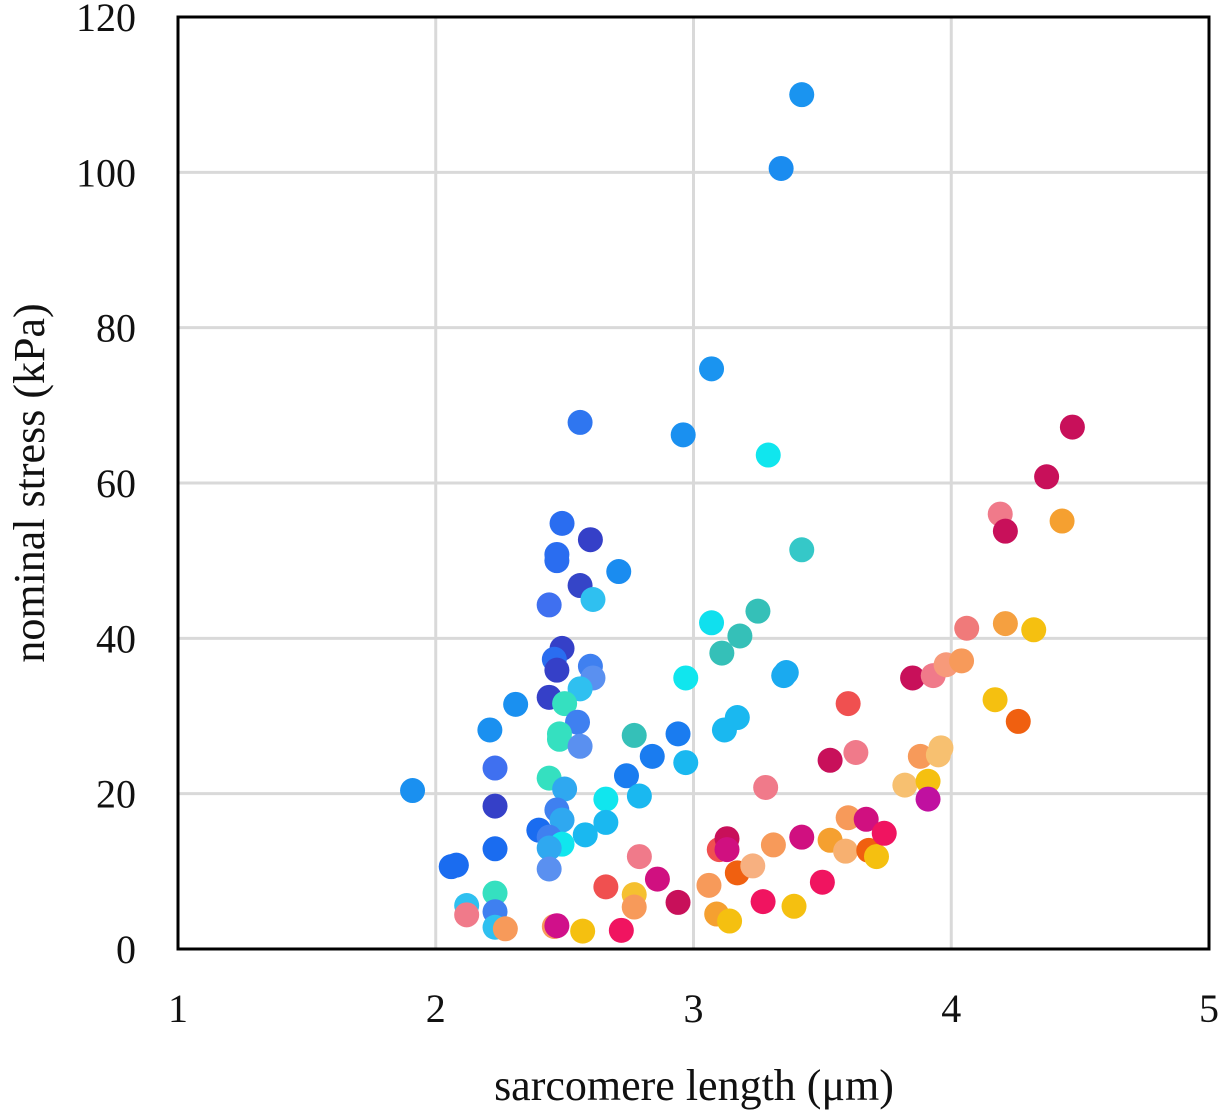 The image size is (1220, 1115). What do you see at coordinates (116, 328) in the screenshot?
I see `y-tick-label: 80` at bounding box center [116, 328].